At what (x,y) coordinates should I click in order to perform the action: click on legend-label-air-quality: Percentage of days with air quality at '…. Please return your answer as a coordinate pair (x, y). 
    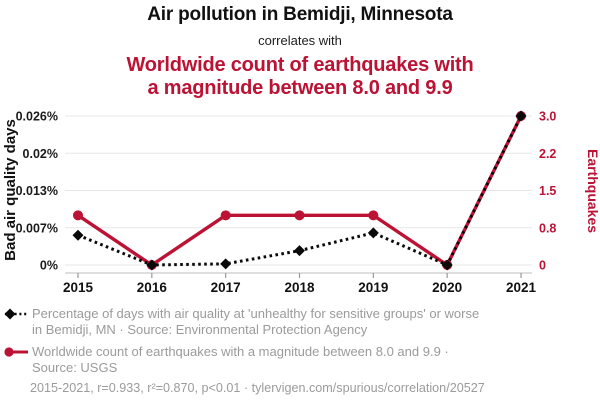
    Looking at the image, I should click on (256, 321).